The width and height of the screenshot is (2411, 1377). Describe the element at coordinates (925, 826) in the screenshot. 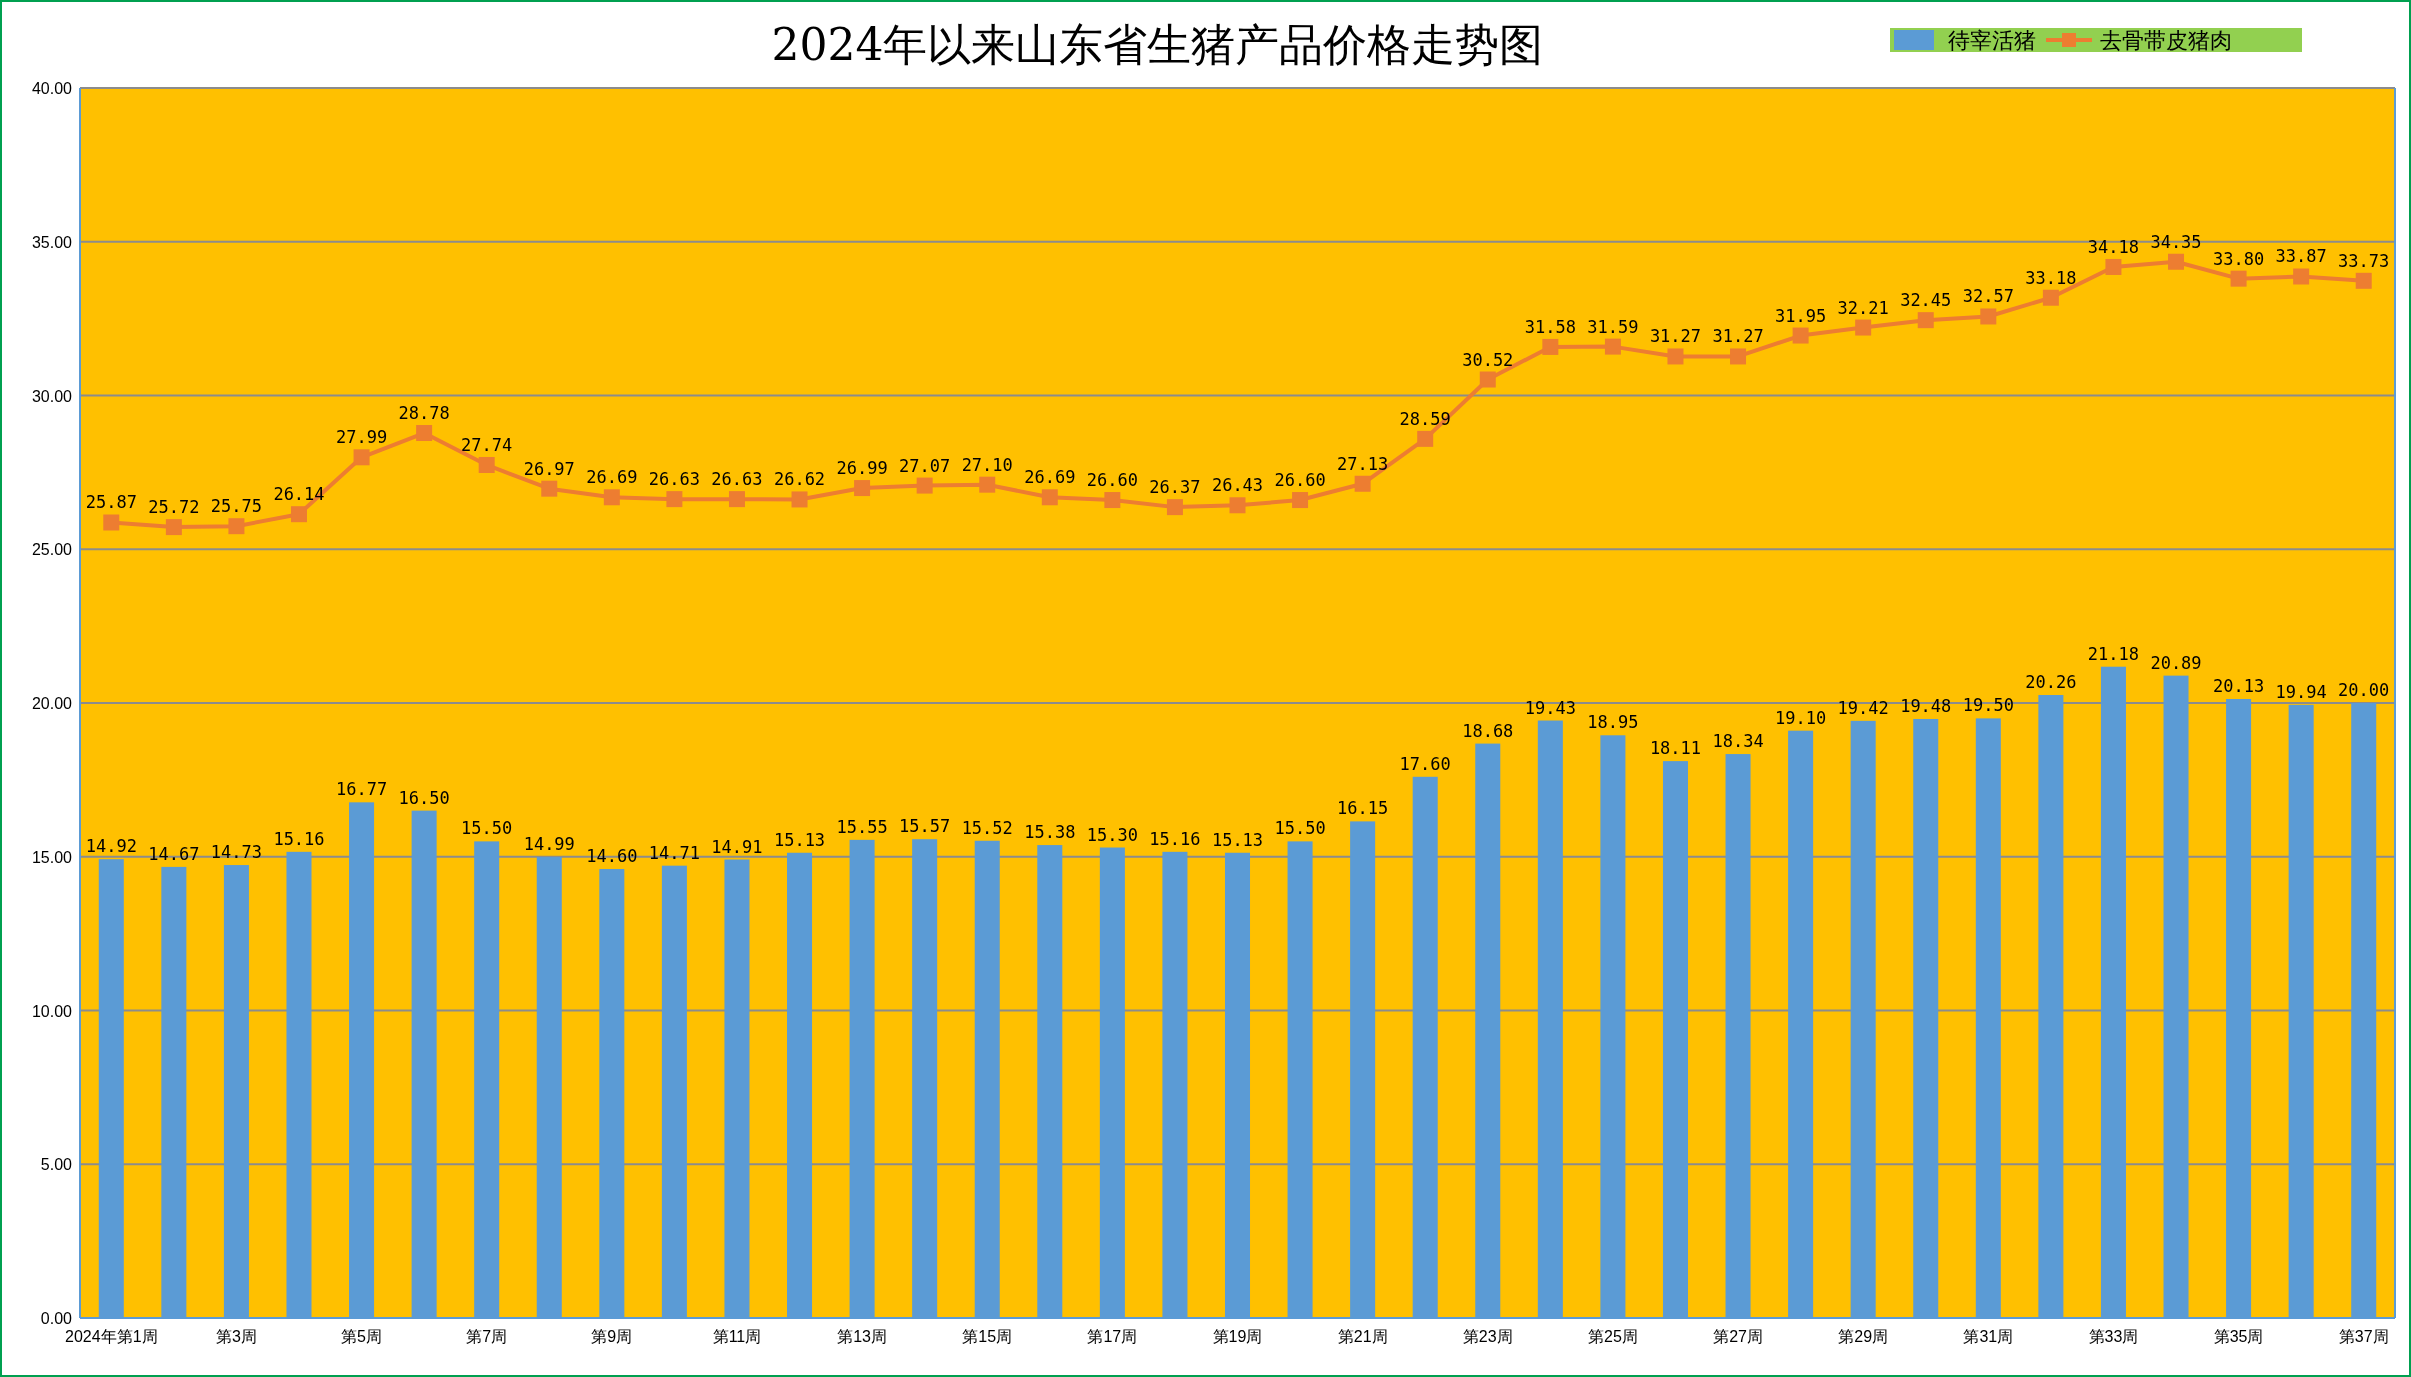

I see `data-label: 15.57` at that location.